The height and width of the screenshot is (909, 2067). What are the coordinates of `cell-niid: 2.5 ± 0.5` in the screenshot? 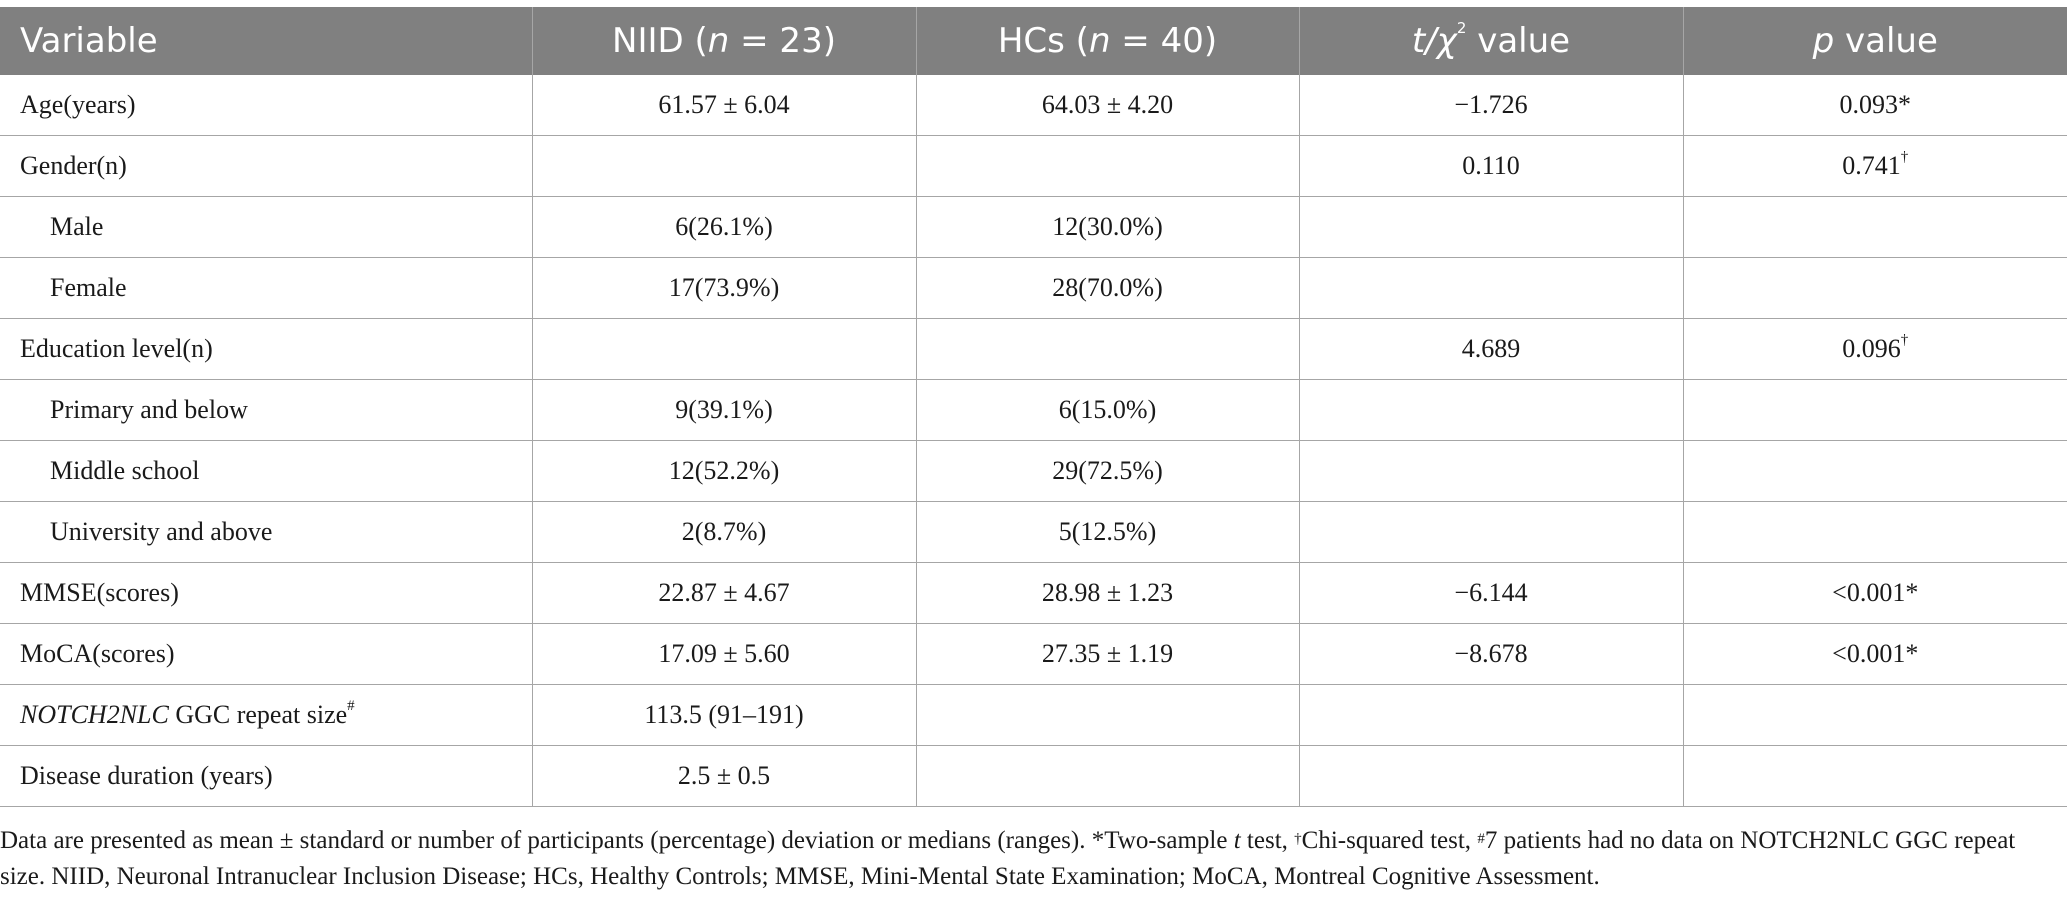 It's located at (724, 776).